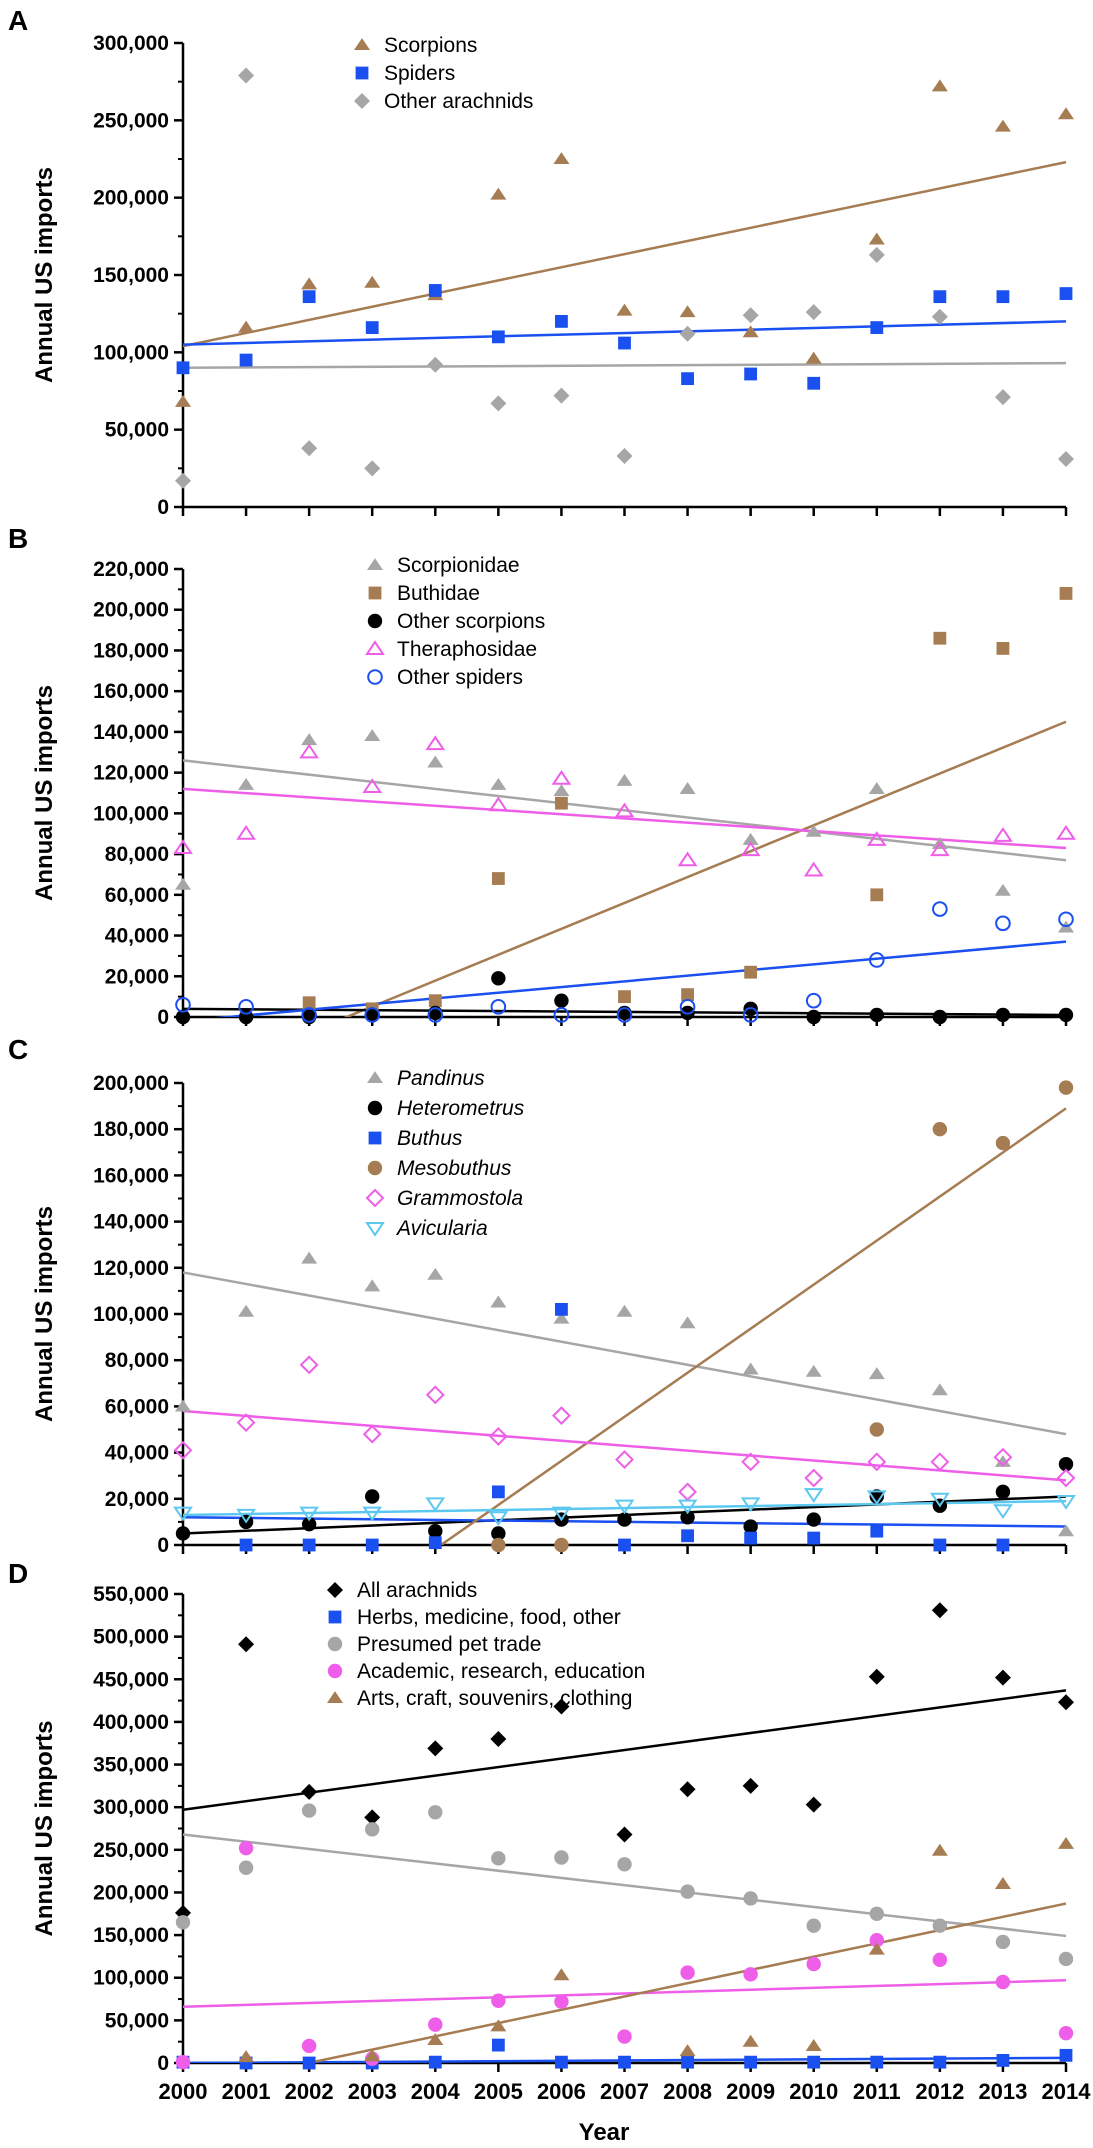 Image resolution: width=1093 pixels, height=2148 pixels. I want to click on y-tick-label: 40,000, so click(137, 936).